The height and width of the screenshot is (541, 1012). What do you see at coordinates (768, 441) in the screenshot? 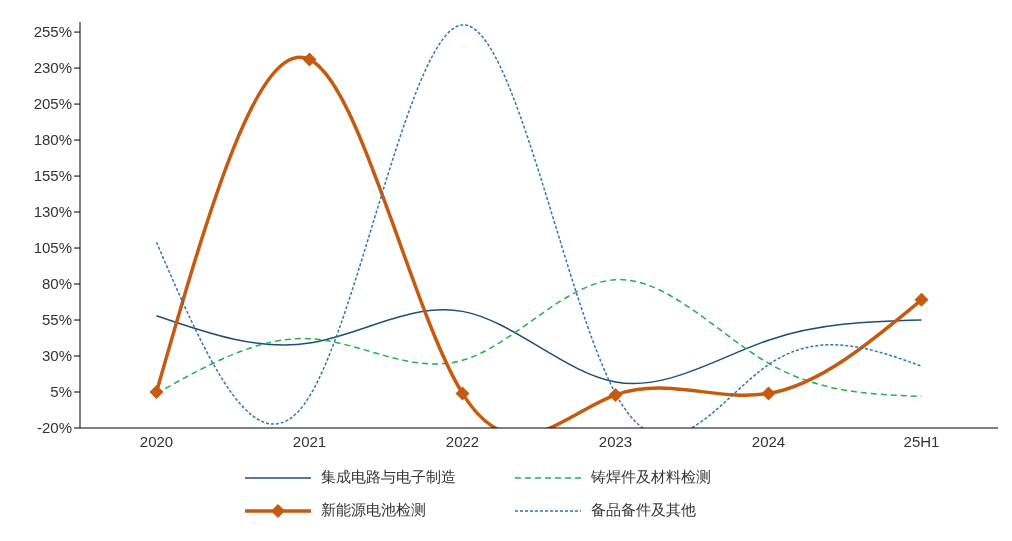
I see `x-tick-label: 2024` at bounding box center [768, 441].